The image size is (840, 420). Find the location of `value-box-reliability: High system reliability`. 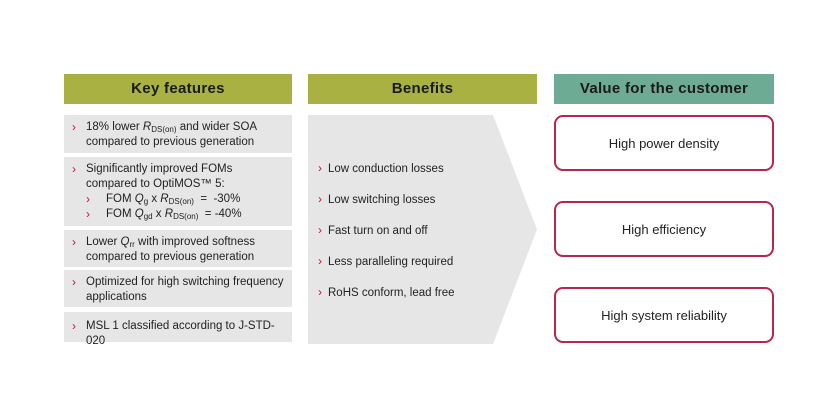

value-box-reliability: High system reliability is located at coordinates (664, 315).